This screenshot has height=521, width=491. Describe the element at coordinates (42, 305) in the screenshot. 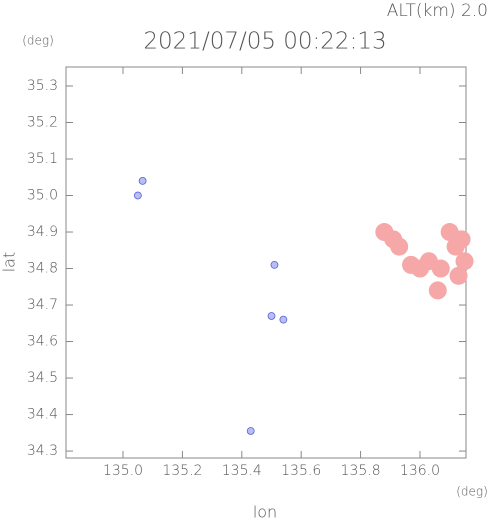

I see `y-tick-label: 34.7` at that location.